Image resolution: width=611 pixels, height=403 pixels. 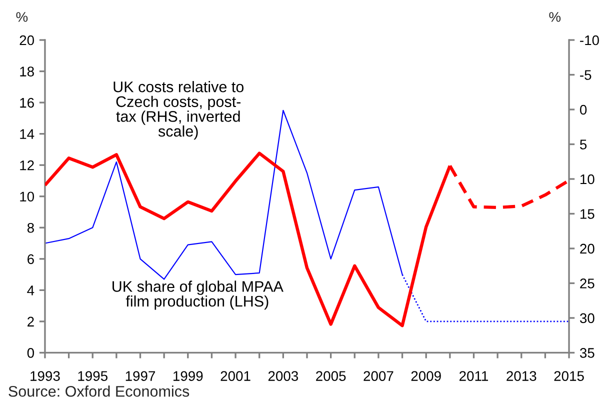 I want to click on y2-tick-label: 0, so click(x=583, y=109).